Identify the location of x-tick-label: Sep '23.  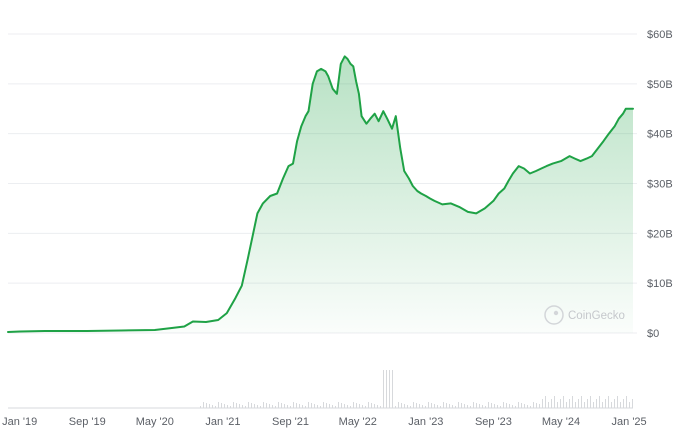
(493, 422).